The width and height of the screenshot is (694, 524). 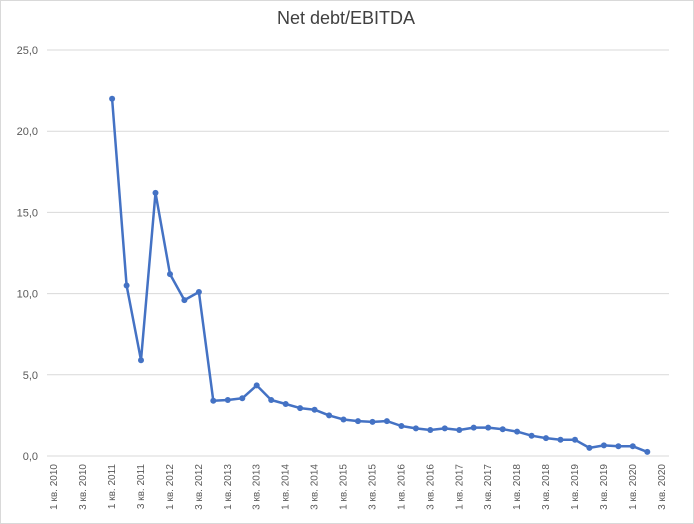 What do you see at coordinates (286, 487) in the screenshot?
I see `x-tick-label: 1 кв. 2014` at bounding box center [286, 487].